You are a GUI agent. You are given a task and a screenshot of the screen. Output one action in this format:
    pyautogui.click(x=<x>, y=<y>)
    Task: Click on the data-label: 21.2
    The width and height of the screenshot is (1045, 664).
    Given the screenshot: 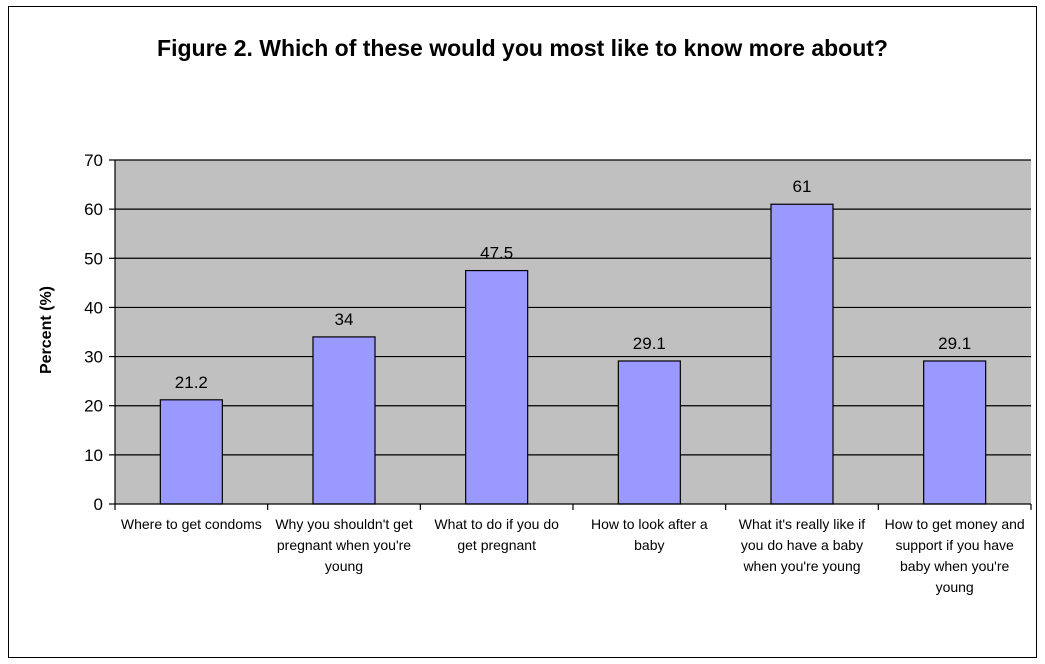 What is the action you would take?
    pyautogui.click(x=191, y=382)
    